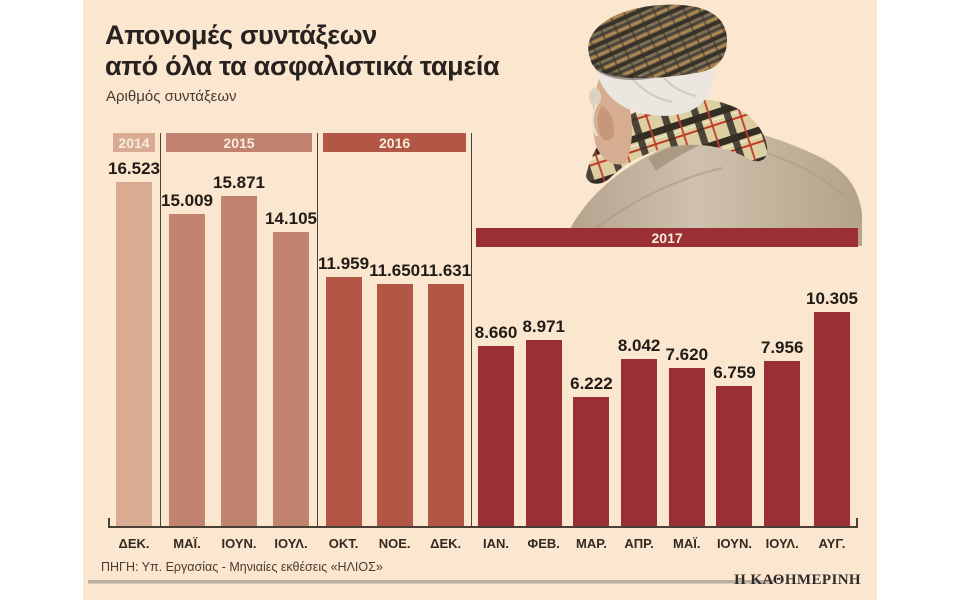  I want to click on year-group-2016: 2016 11.959 ΟΚΤ. 11.650 ΝΟΕ. 11.631 ΔΕΚ., so click(395, 342).